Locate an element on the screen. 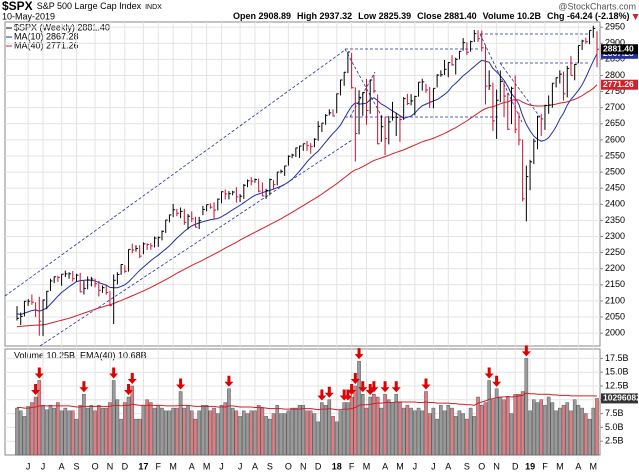 This screenshot has width=639, height=476. y-tick-label: 2900 is located at coordinates (615, 43).